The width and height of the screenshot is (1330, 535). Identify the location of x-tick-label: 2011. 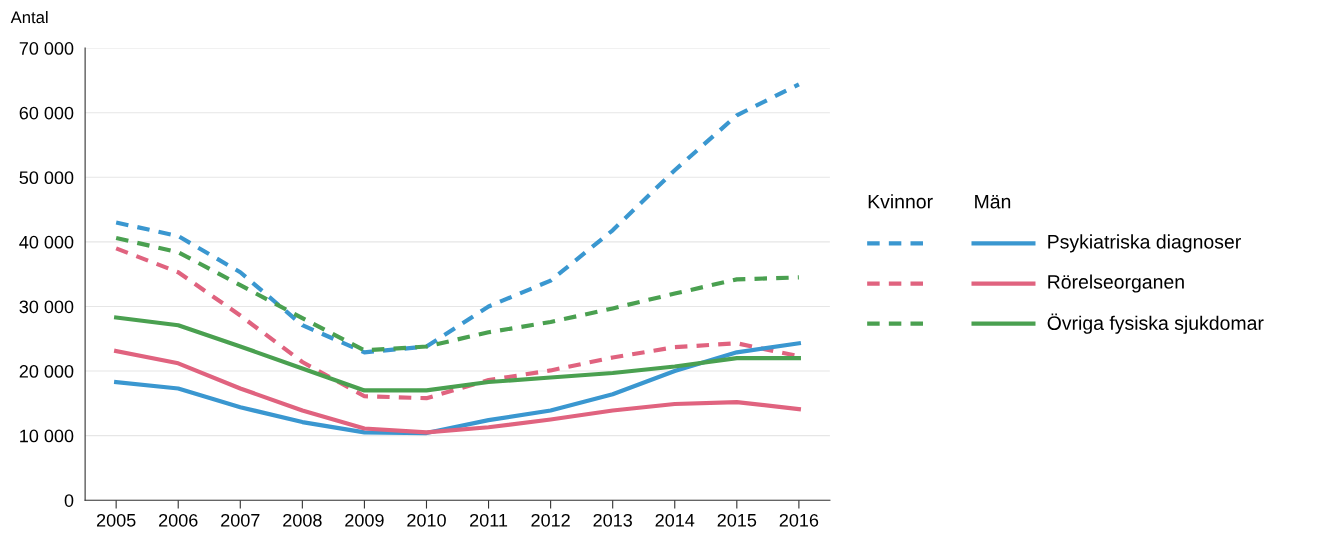
(489, 520).